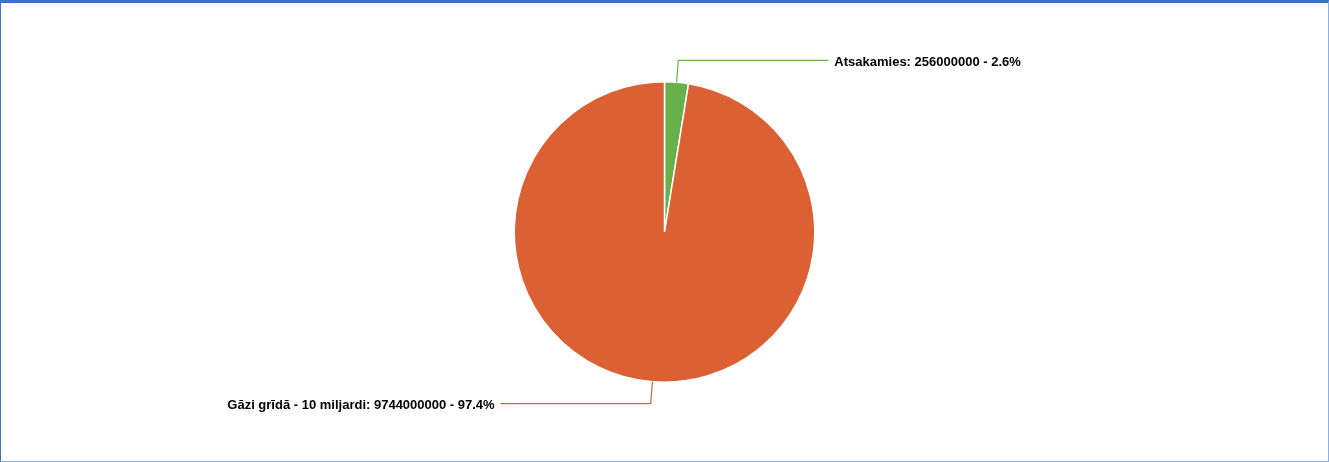 The image size is (1329, 462). What do you see at coordinates (928, 61) in the screenshot?
I see `slice-label: Atsakamies: 256000000 - 2.6%` at bounding box center [928, 61].